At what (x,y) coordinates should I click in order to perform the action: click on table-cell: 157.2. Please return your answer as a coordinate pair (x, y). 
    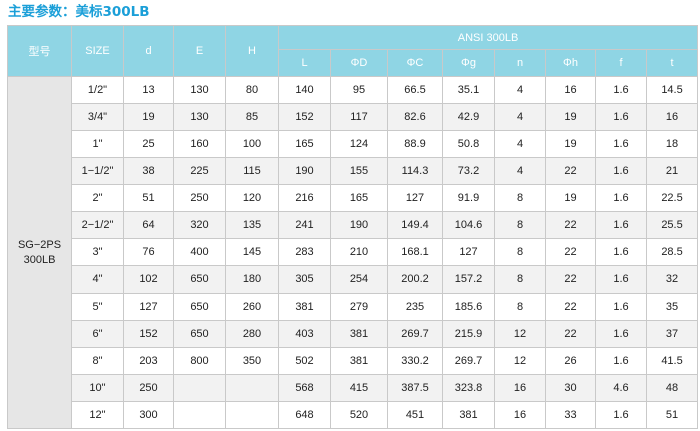
    Looking at the image, I should click on (468, 279).